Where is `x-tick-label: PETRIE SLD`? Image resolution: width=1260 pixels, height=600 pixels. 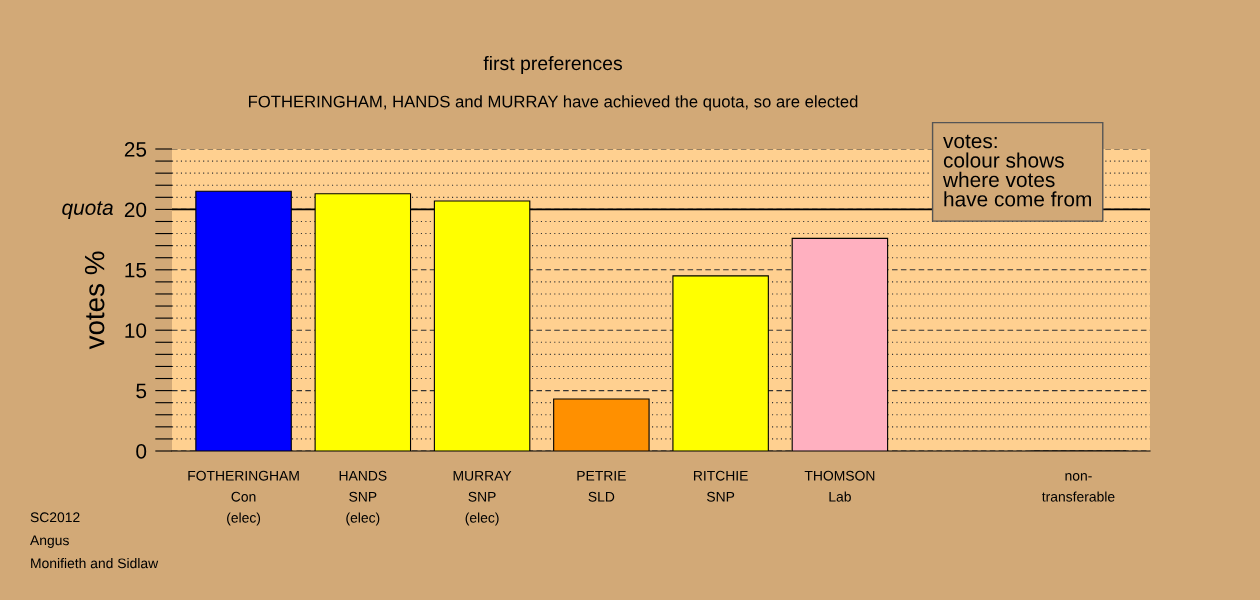
x-tick-label: PETRIE SLD is located at coordinates (601, 486).